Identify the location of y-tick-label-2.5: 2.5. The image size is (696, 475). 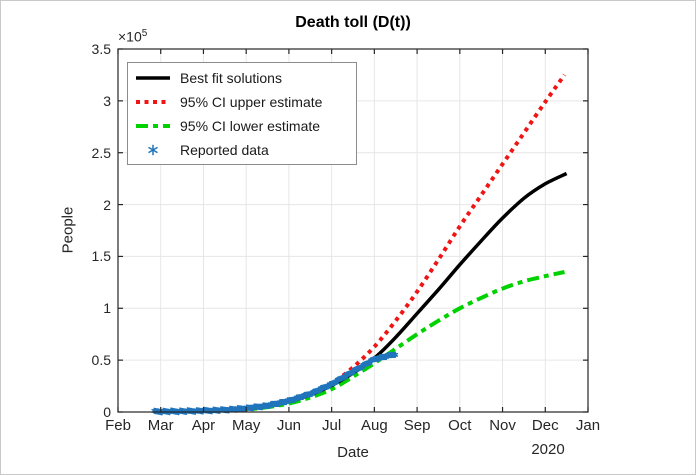
(101, 152).